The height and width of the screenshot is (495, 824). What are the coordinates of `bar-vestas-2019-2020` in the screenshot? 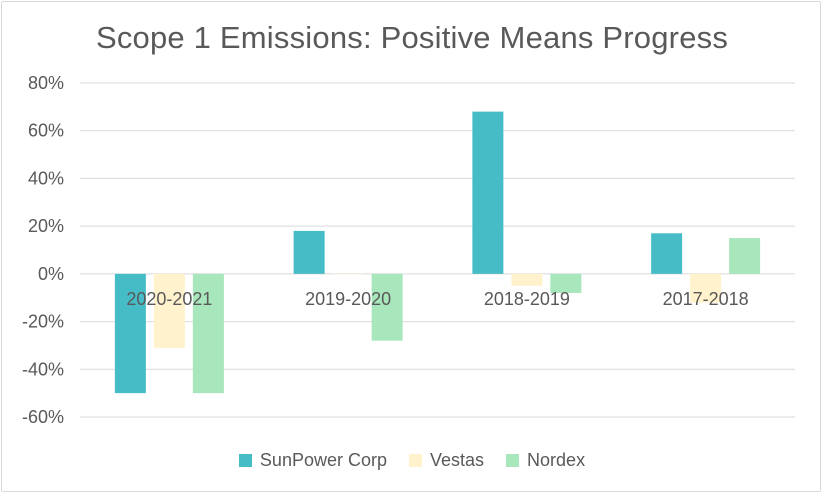 It's located at (348, 274).